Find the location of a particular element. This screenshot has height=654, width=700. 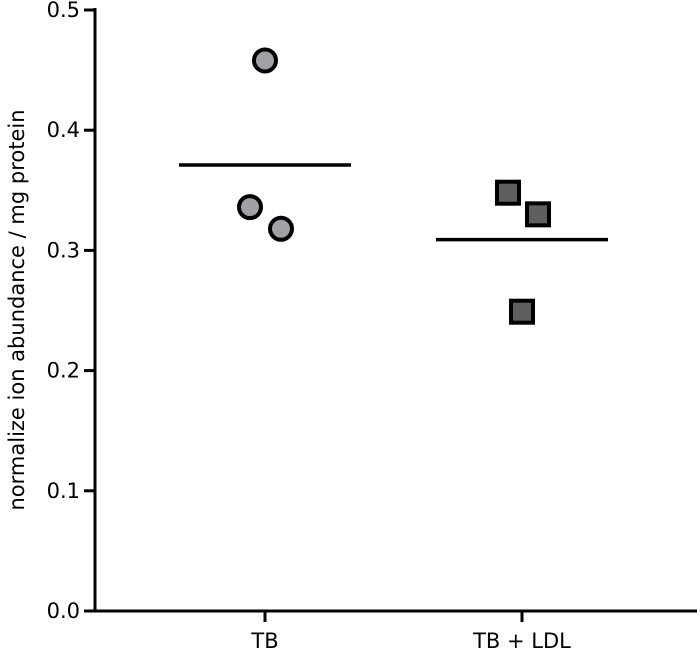

y-tick-label: 0.3 is located at coordinates (63, 250).